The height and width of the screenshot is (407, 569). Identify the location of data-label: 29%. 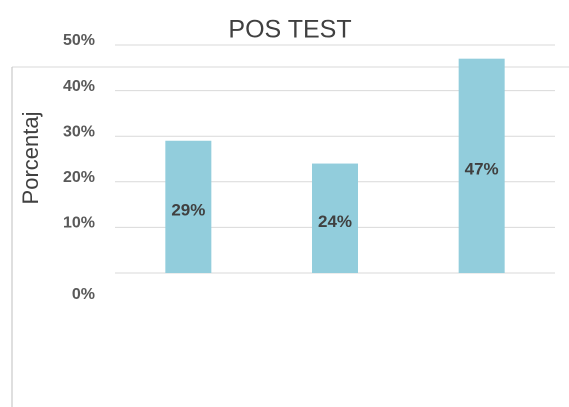
(188, 209).